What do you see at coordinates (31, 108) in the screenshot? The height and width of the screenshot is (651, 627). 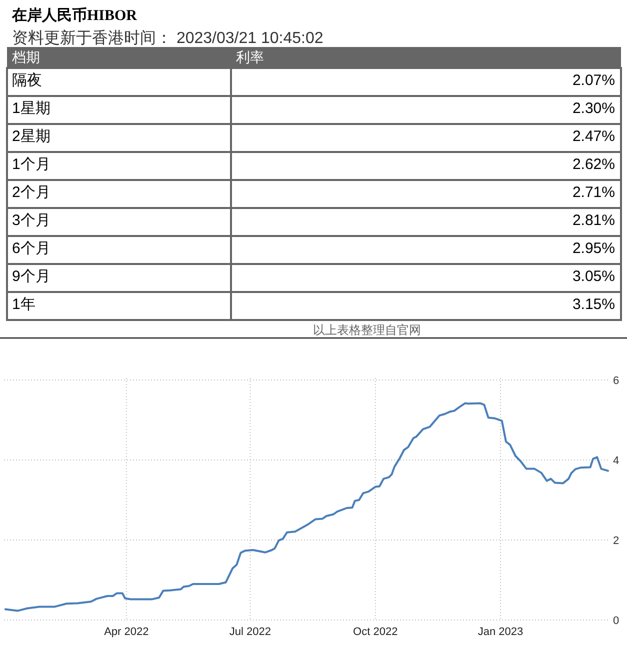 I see `category-label: 1星期` at bounding box center [31, 108].